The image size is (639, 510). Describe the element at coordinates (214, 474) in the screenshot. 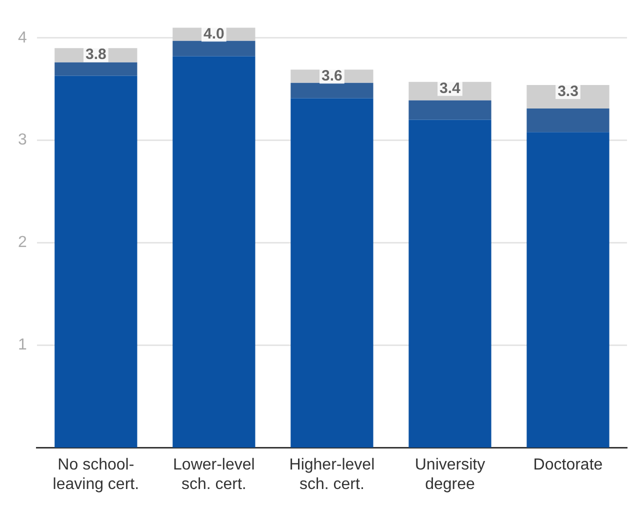

I see `x-tick-label: Lower-level sch. cert.` at that location.